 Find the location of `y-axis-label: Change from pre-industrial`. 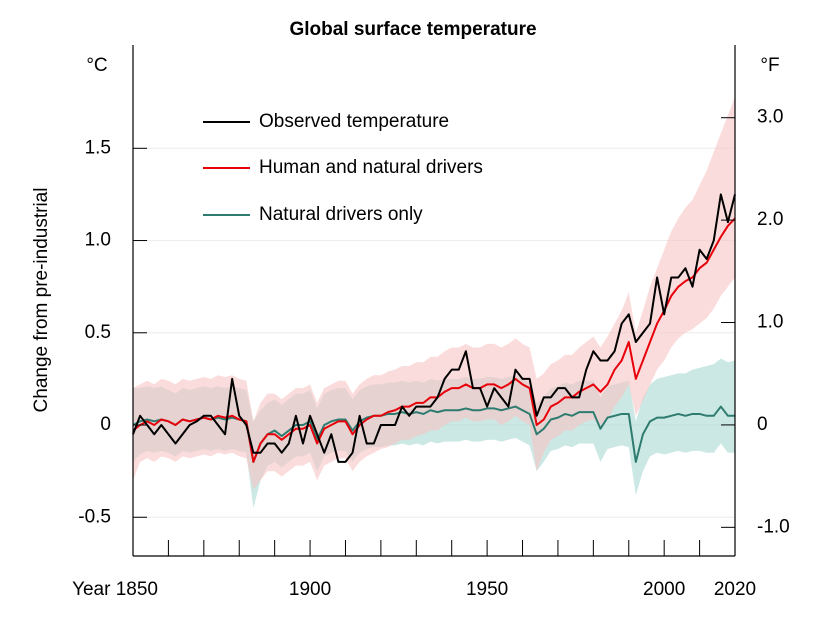

y-axis-label: Change from pre-industrial is located at coordinates (41, 300).